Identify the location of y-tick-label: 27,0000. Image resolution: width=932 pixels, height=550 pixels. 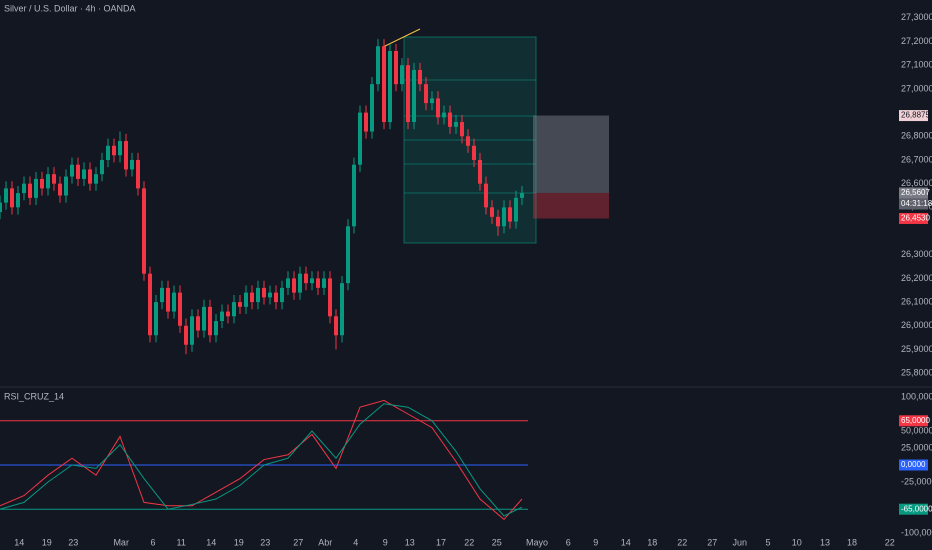
(916, 88).